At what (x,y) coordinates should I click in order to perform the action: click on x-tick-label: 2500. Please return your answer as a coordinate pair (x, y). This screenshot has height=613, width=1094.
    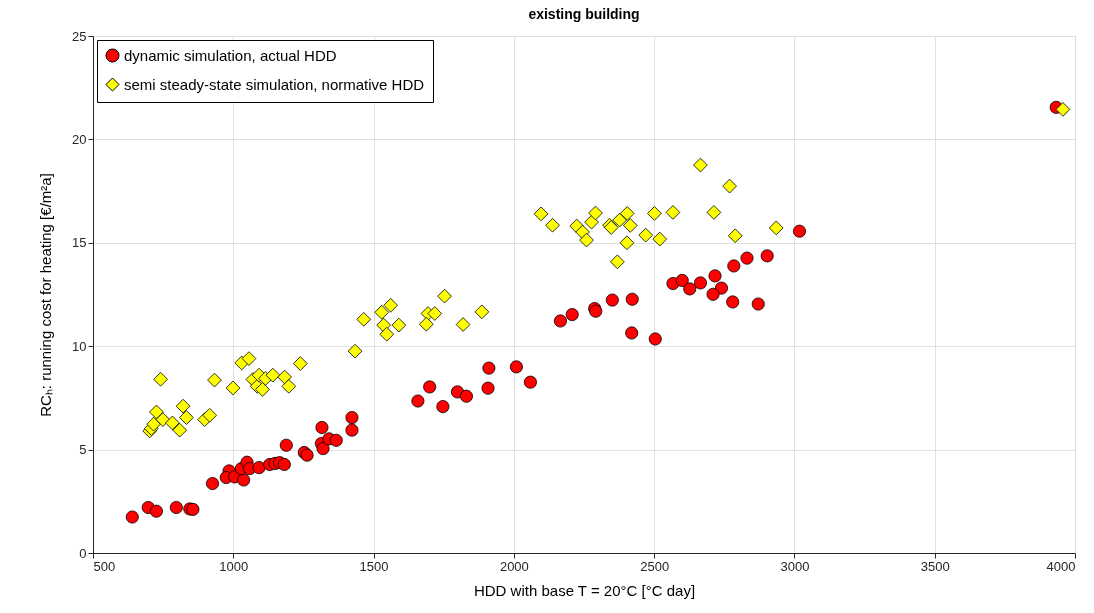
    Looking at the image, I should click on (655, 566).